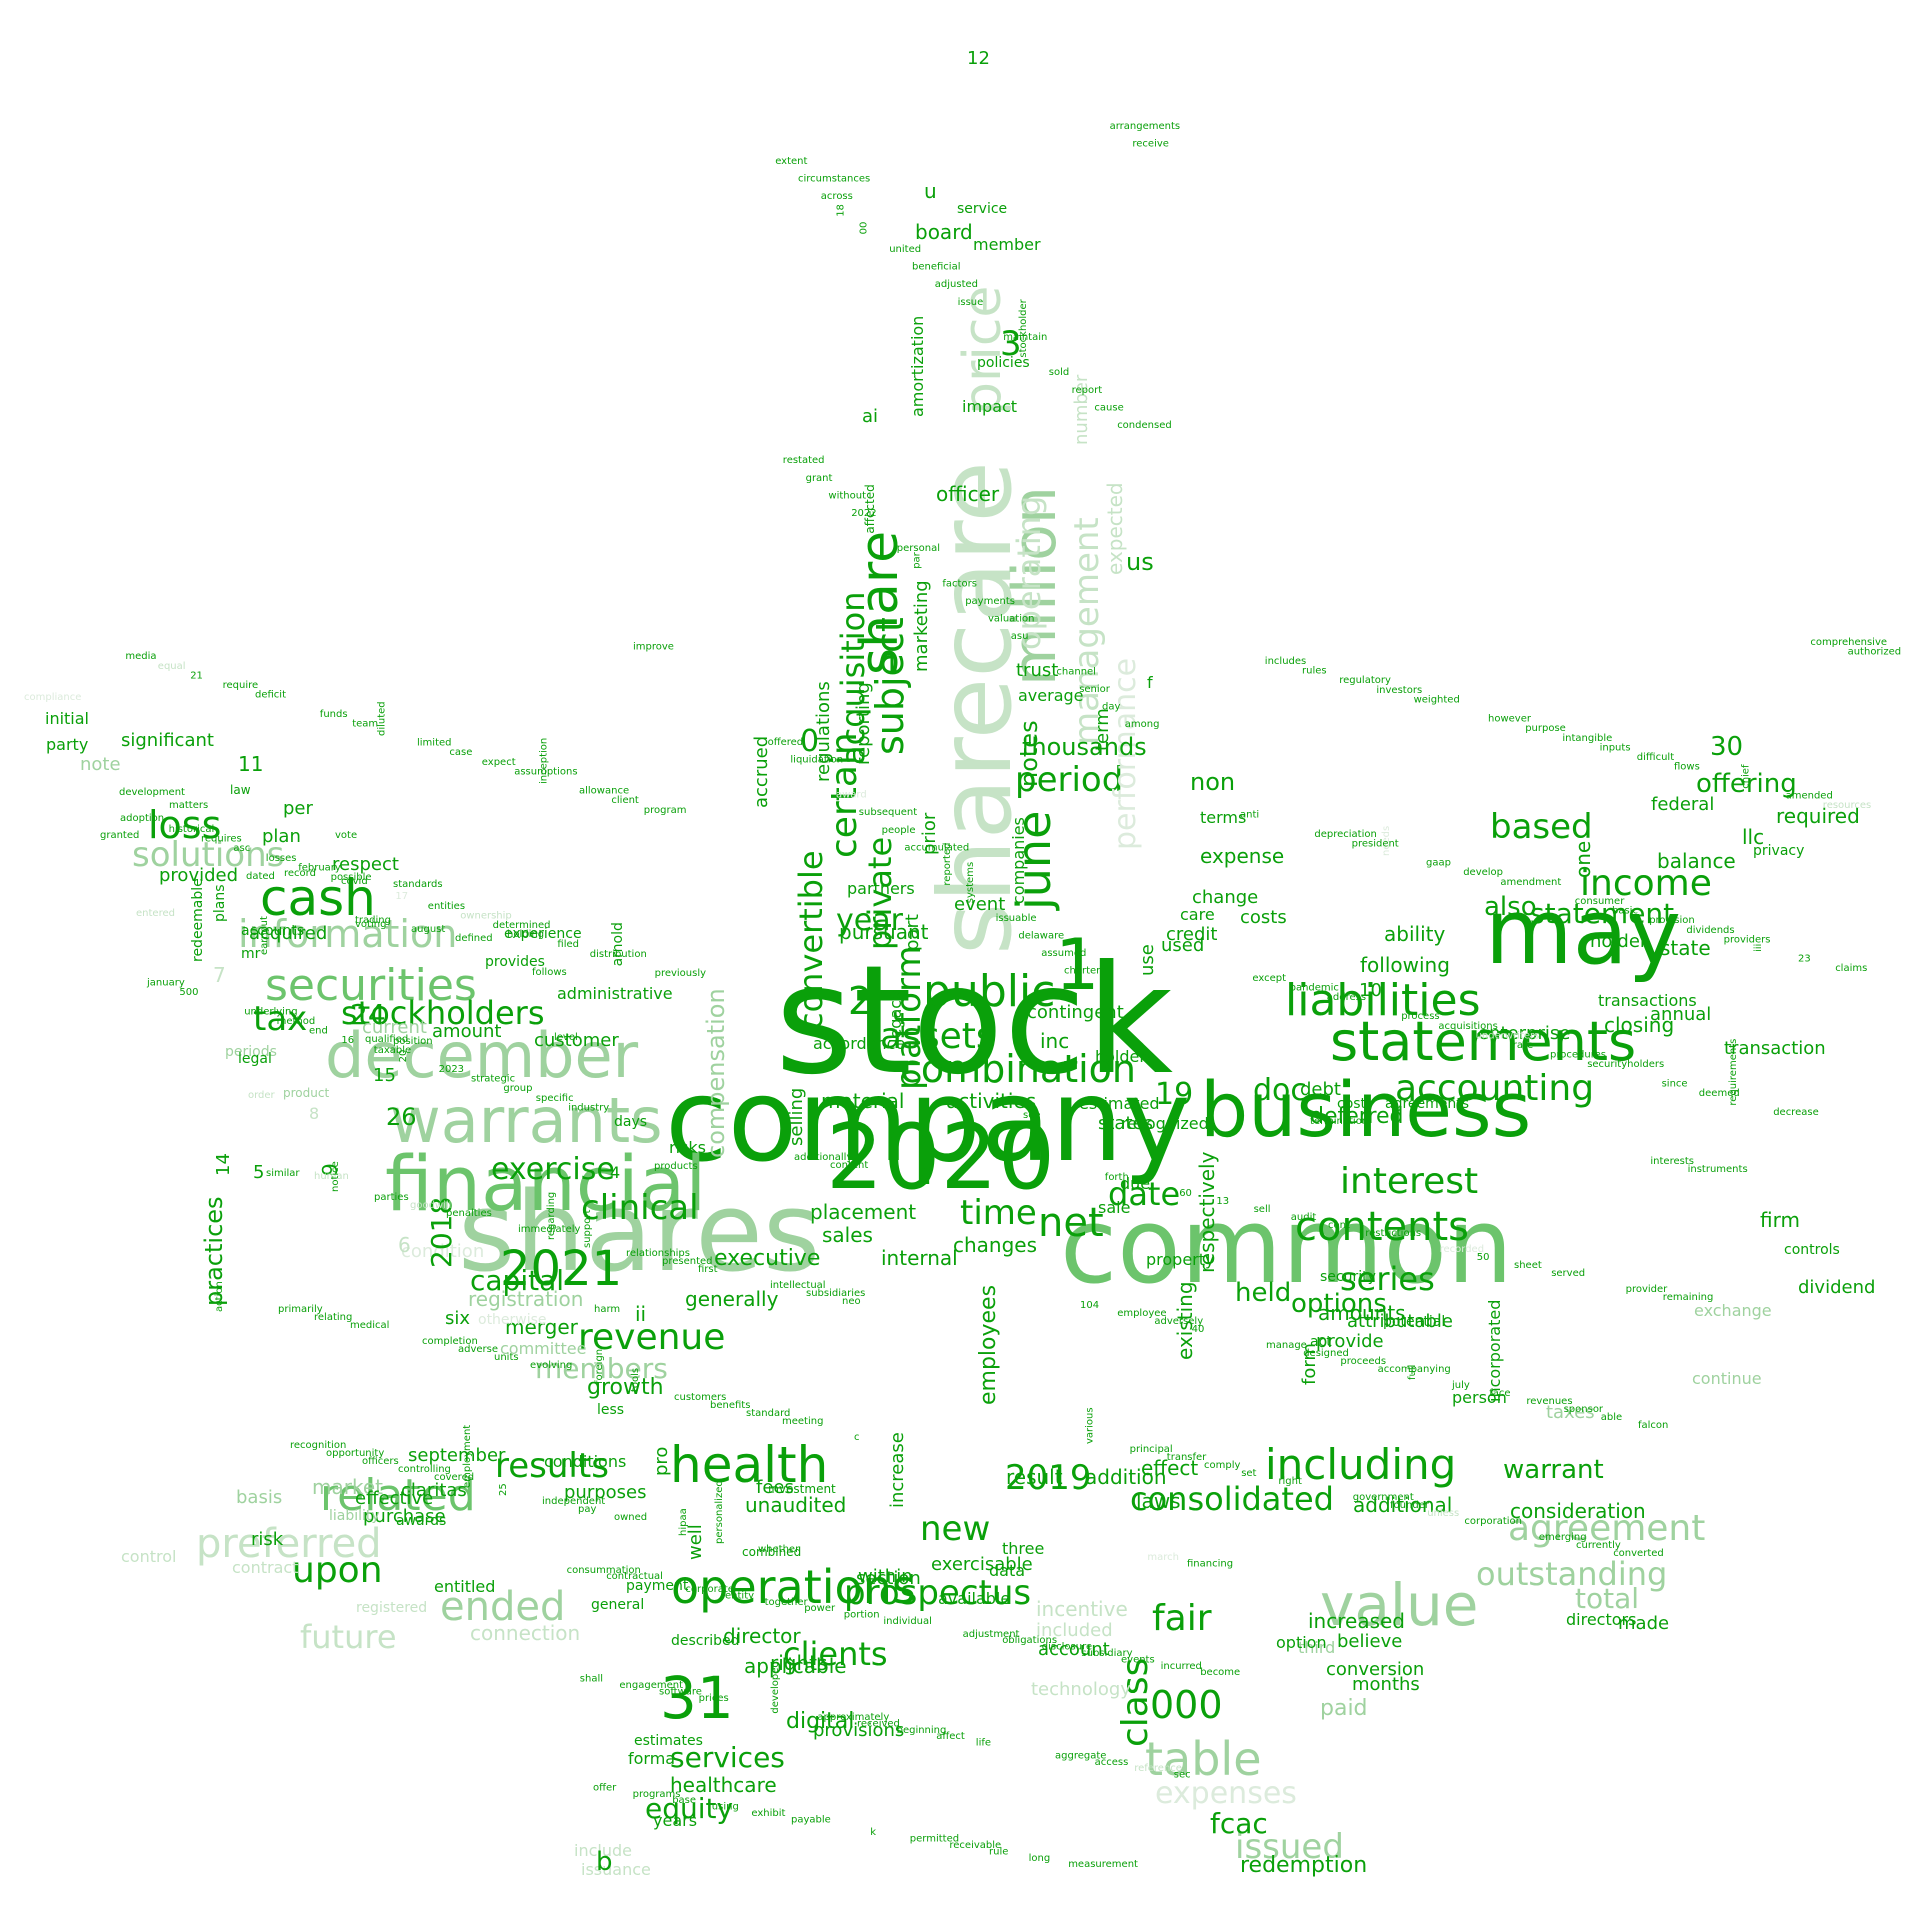  What do you see at coordinates (1011, 619) in the screenshot?
I see `word-360: valuation` at bounding box center [1011, 619].